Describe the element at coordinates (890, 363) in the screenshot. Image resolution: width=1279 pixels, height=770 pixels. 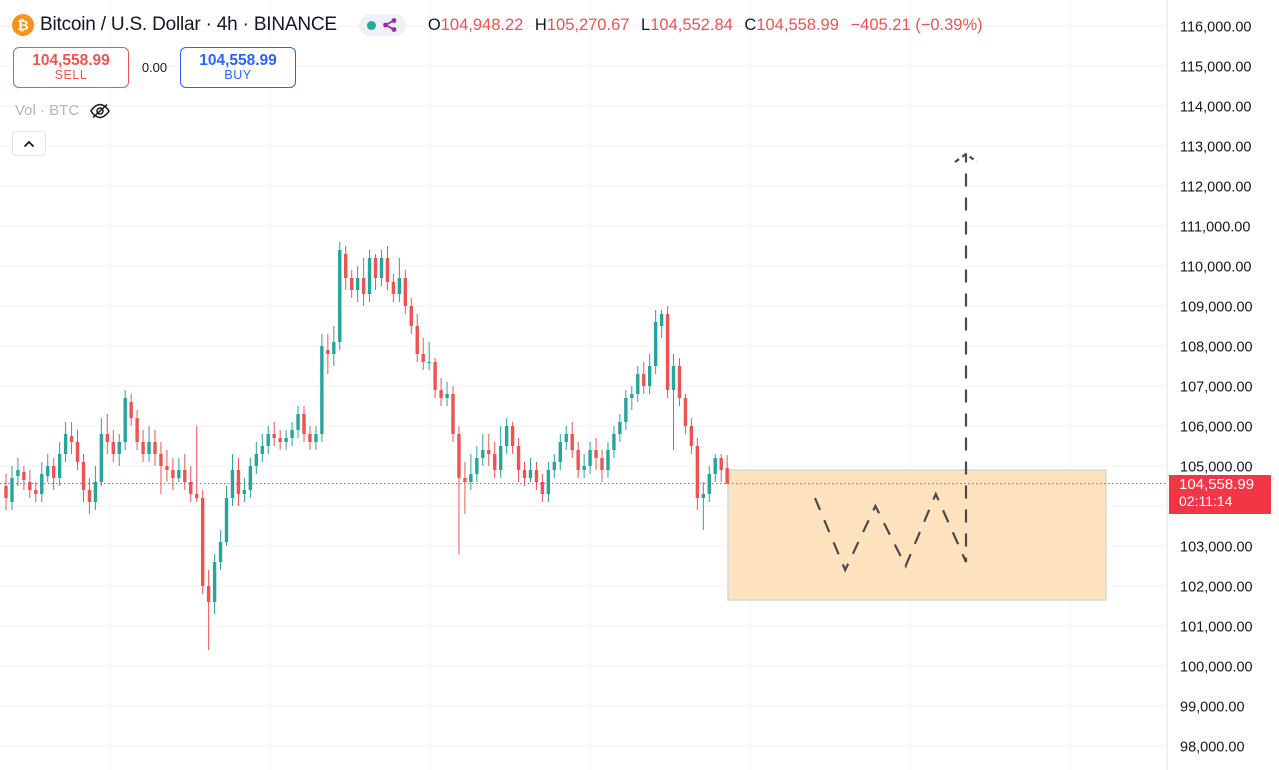
I see `projection-path` at that location.